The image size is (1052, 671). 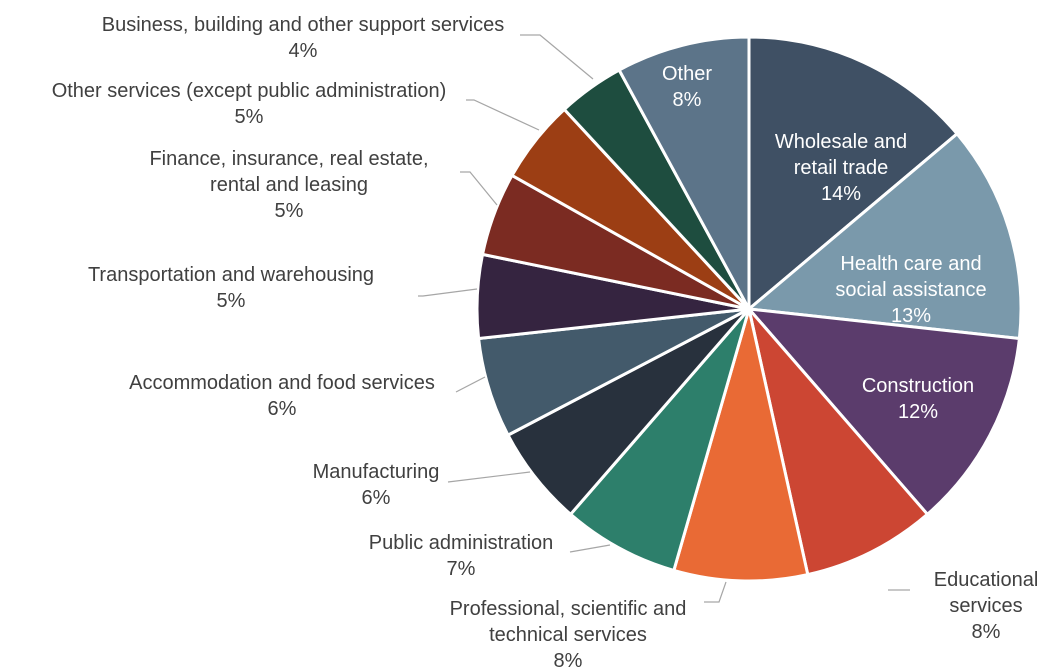 I want to click on slice-category-label: rental and leasing, so click(x=289, y=185).